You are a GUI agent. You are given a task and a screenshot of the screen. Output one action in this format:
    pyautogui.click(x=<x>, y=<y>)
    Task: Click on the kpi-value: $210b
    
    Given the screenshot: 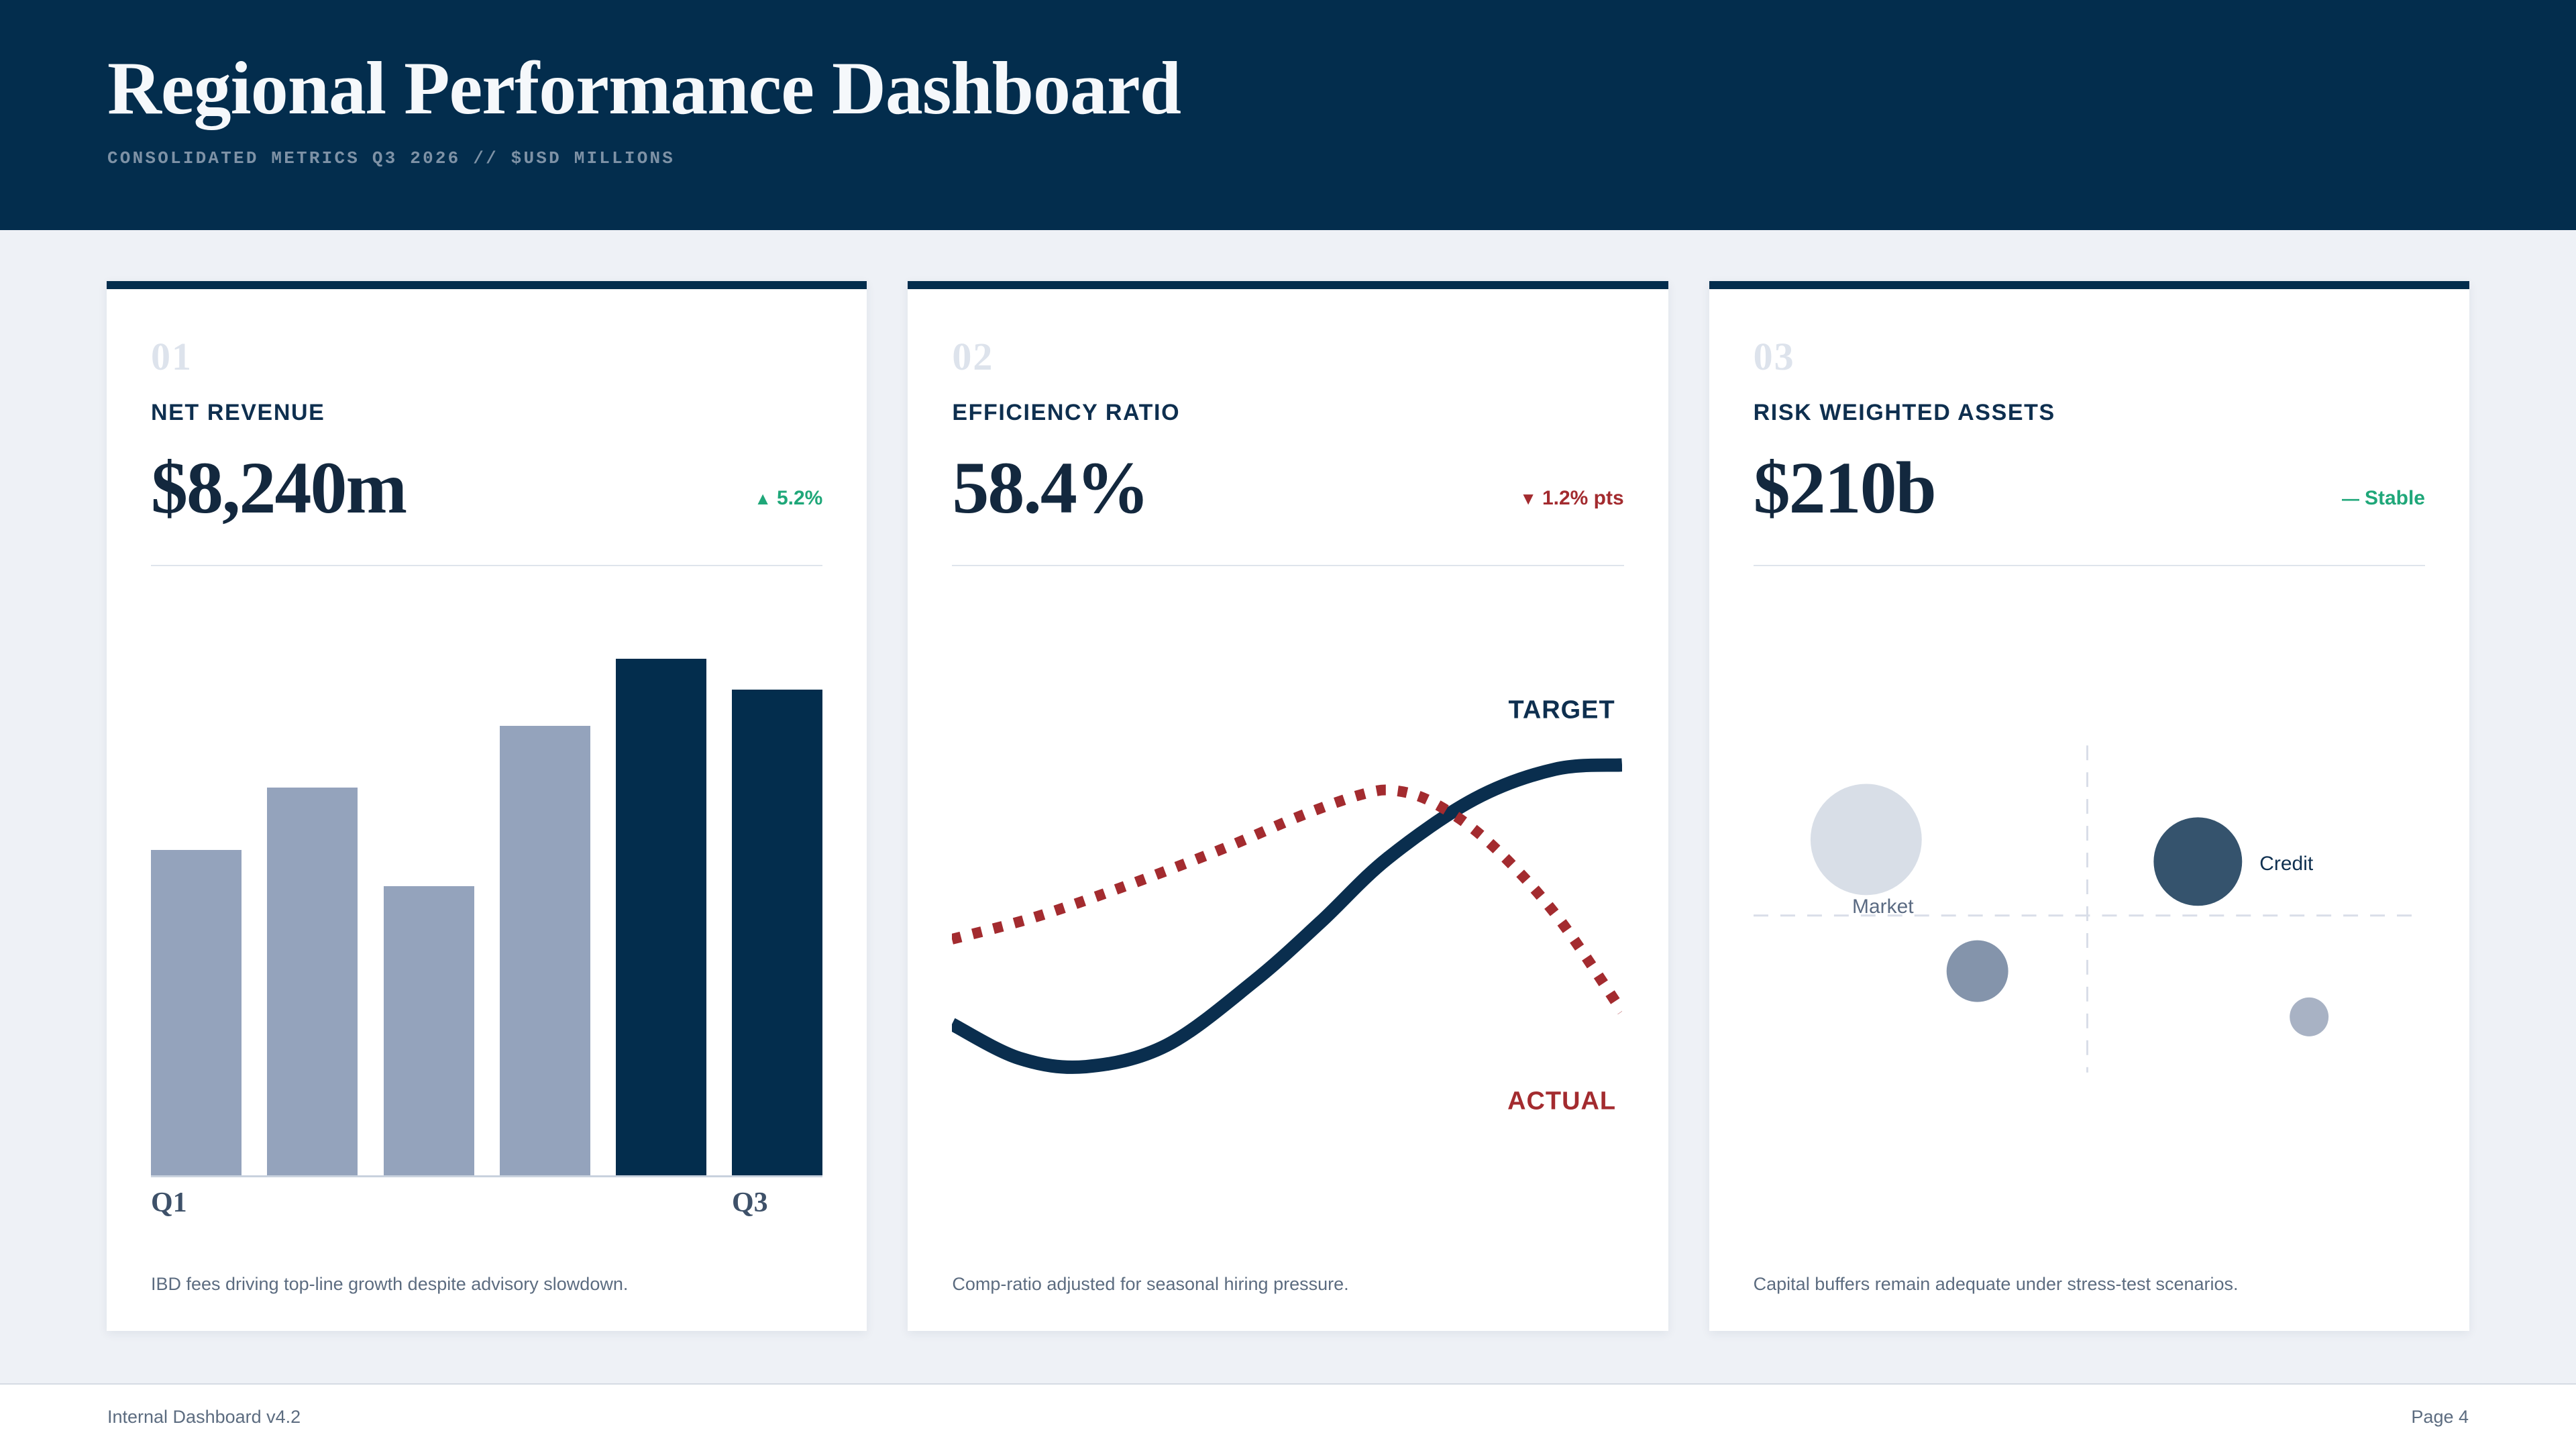 What is the action you would take?
    pyautogui.click(x=1845, y=487)
    